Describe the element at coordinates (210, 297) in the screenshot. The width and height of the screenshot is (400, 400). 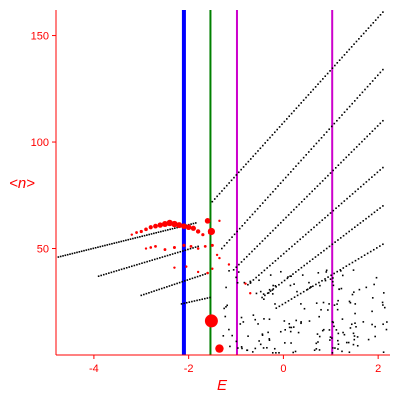
I see `band-4-point` at that location.